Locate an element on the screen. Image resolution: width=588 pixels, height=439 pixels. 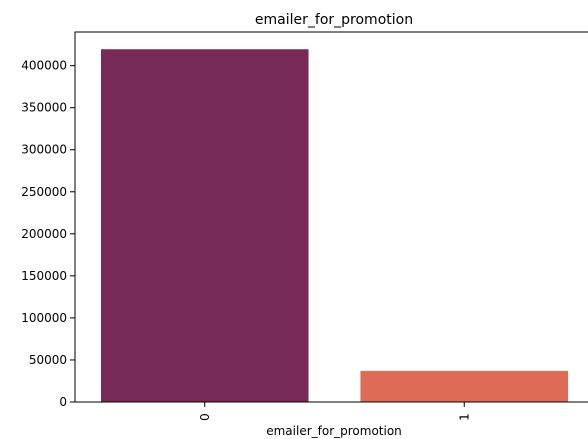
y-tick-label: 50000 is located at coordinates (48, 360).